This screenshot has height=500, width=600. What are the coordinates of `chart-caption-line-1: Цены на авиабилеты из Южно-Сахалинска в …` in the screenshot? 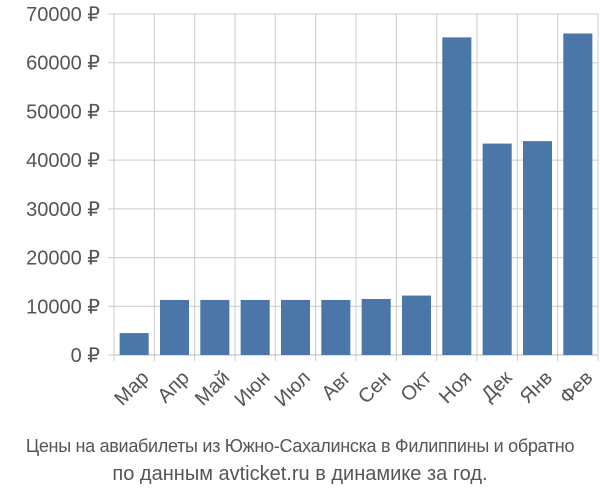 It's located at (300, 446).